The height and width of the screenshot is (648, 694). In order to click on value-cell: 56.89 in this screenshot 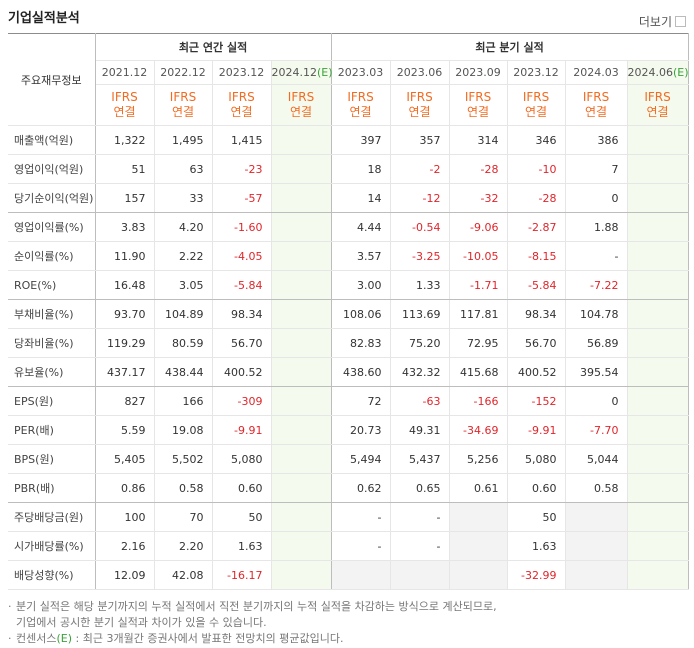, I will do `click(596, 343)`.